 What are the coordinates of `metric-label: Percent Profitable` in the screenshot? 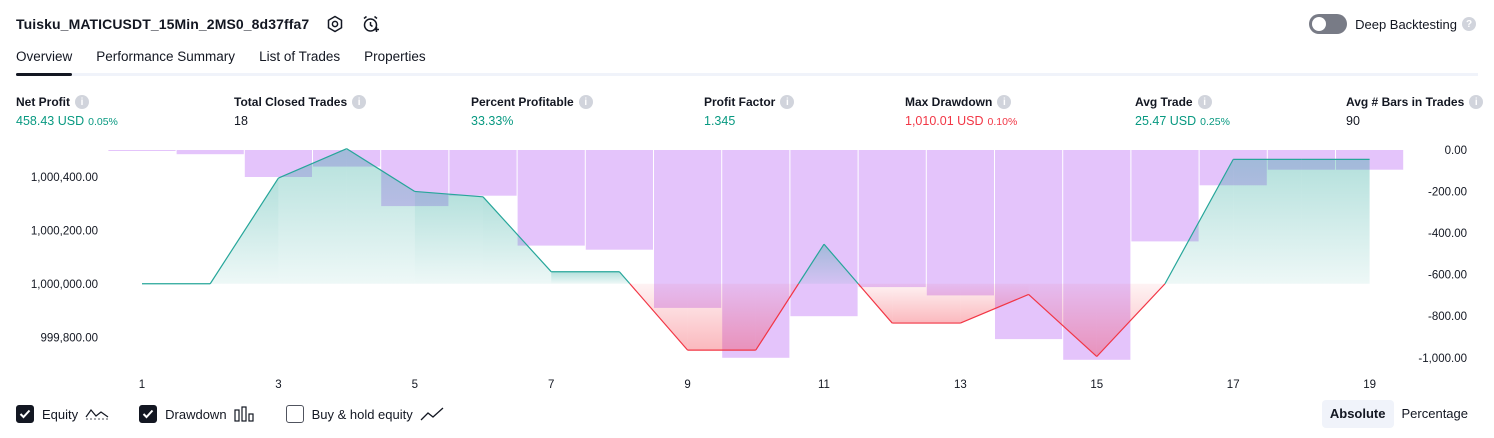 It's located at (522, 102).